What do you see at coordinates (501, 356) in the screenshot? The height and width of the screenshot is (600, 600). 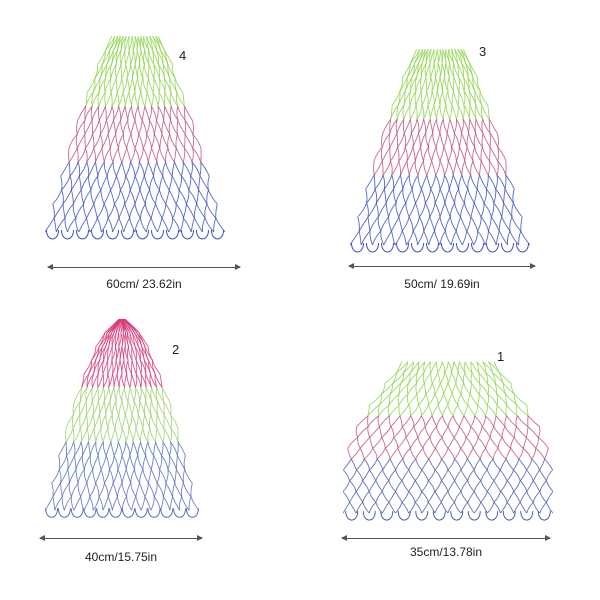 I see `net-1-number: 1` at bounding box center [501, 356].